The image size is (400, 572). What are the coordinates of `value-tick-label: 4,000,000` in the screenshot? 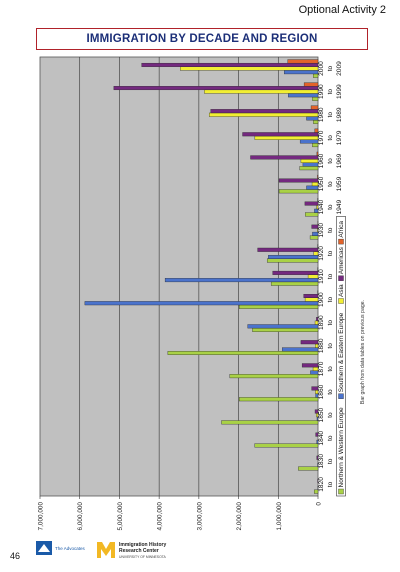 It's located at (160, 516).